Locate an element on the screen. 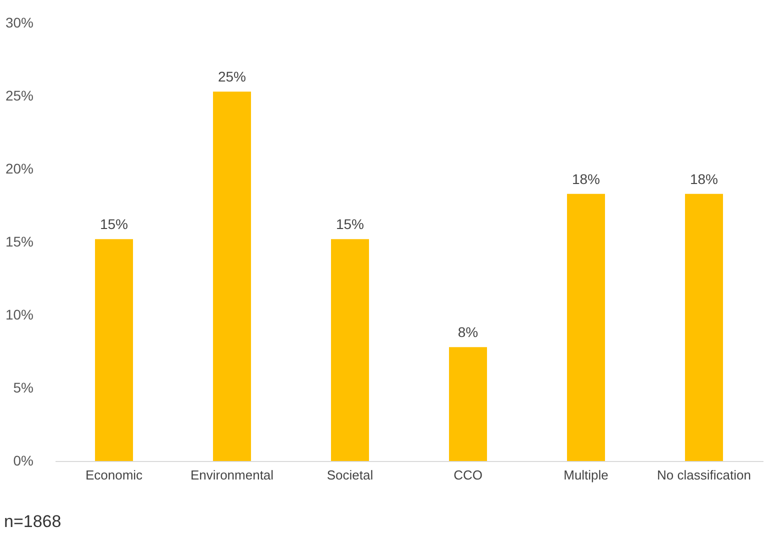 The height and width of the screenshot is (540, 781). y-tick-label: 25% is located at coordinates (19, 96).